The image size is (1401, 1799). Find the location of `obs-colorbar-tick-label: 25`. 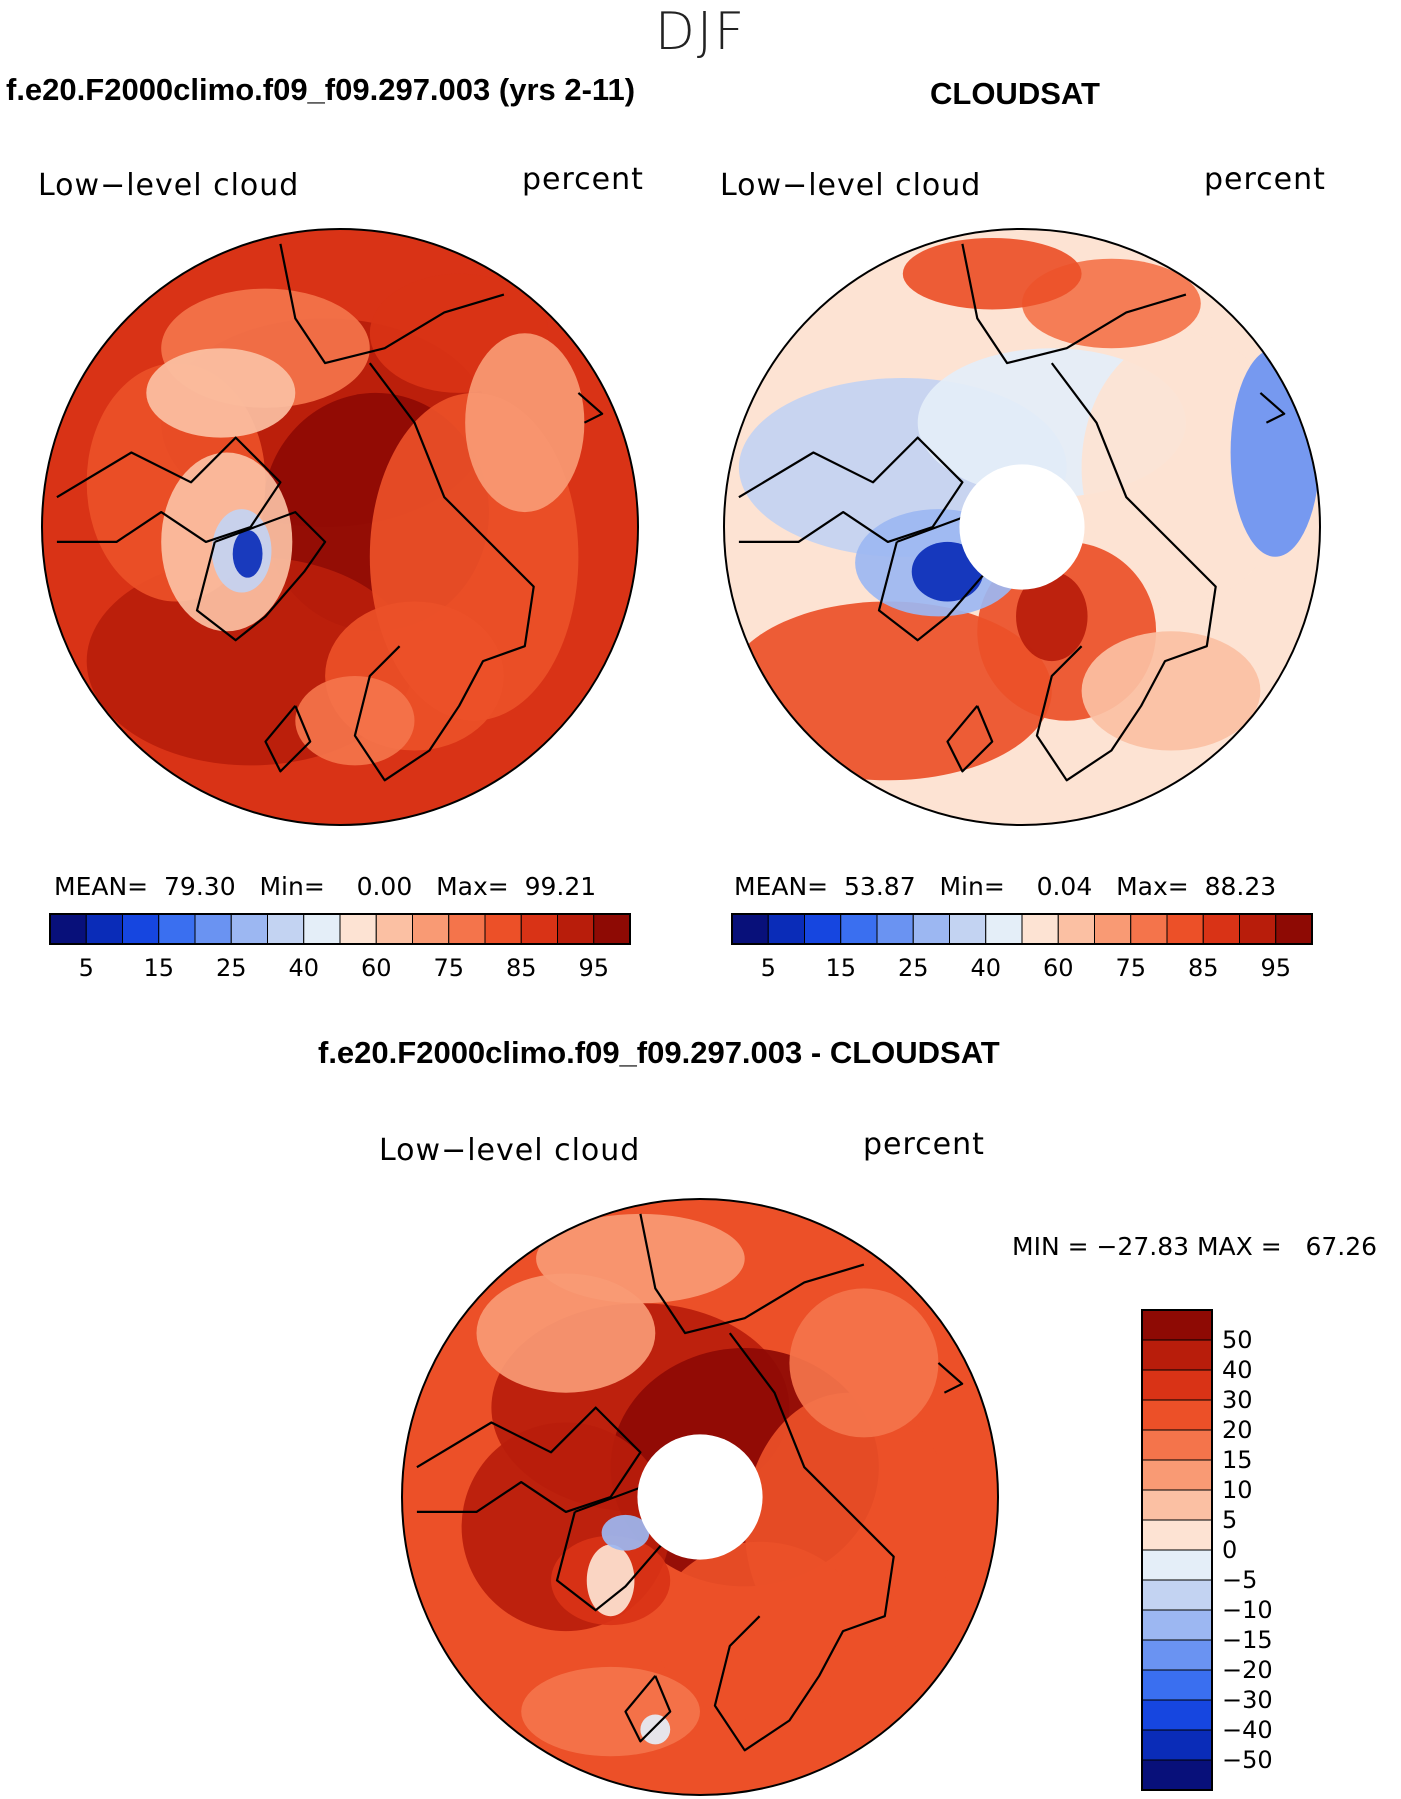

obs-colorbar-tick-label: 25 is located at coordinates (913, 968).